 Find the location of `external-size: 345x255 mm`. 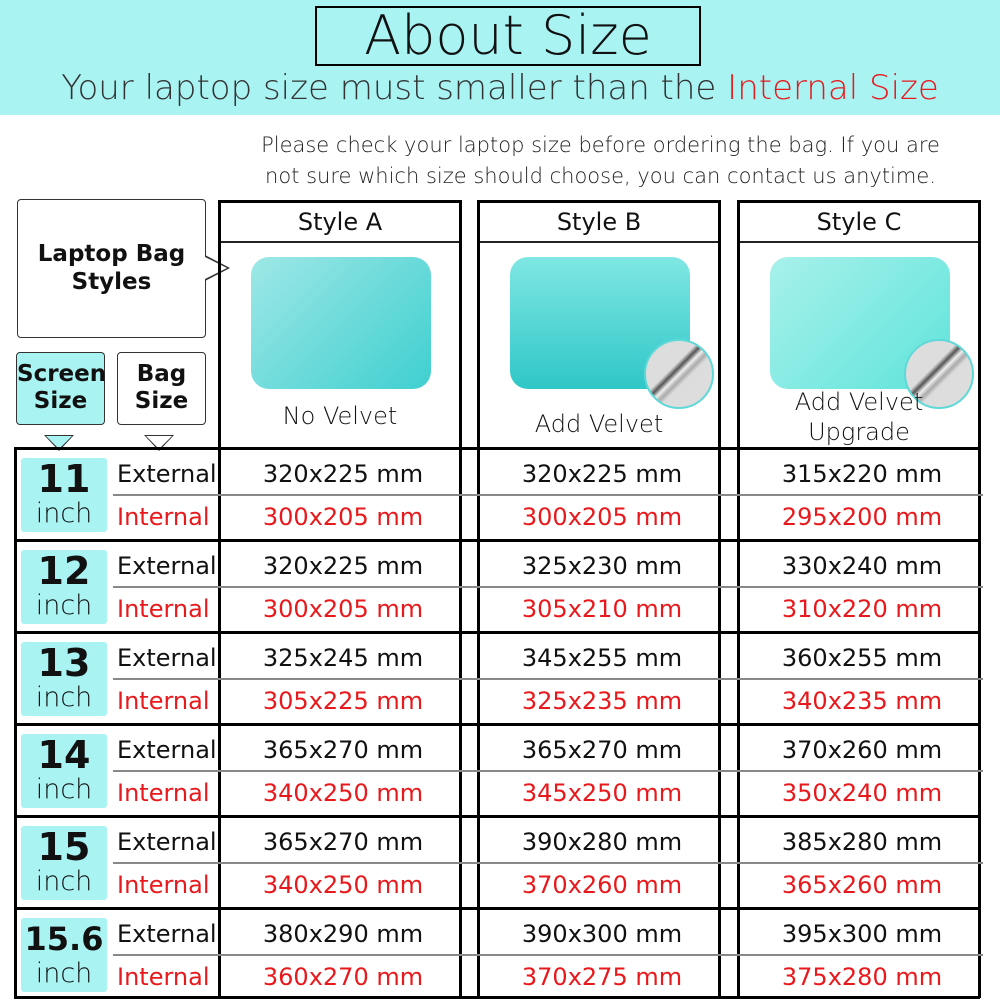

external-size: 345x255 mm is located at coordinates (602, 658).